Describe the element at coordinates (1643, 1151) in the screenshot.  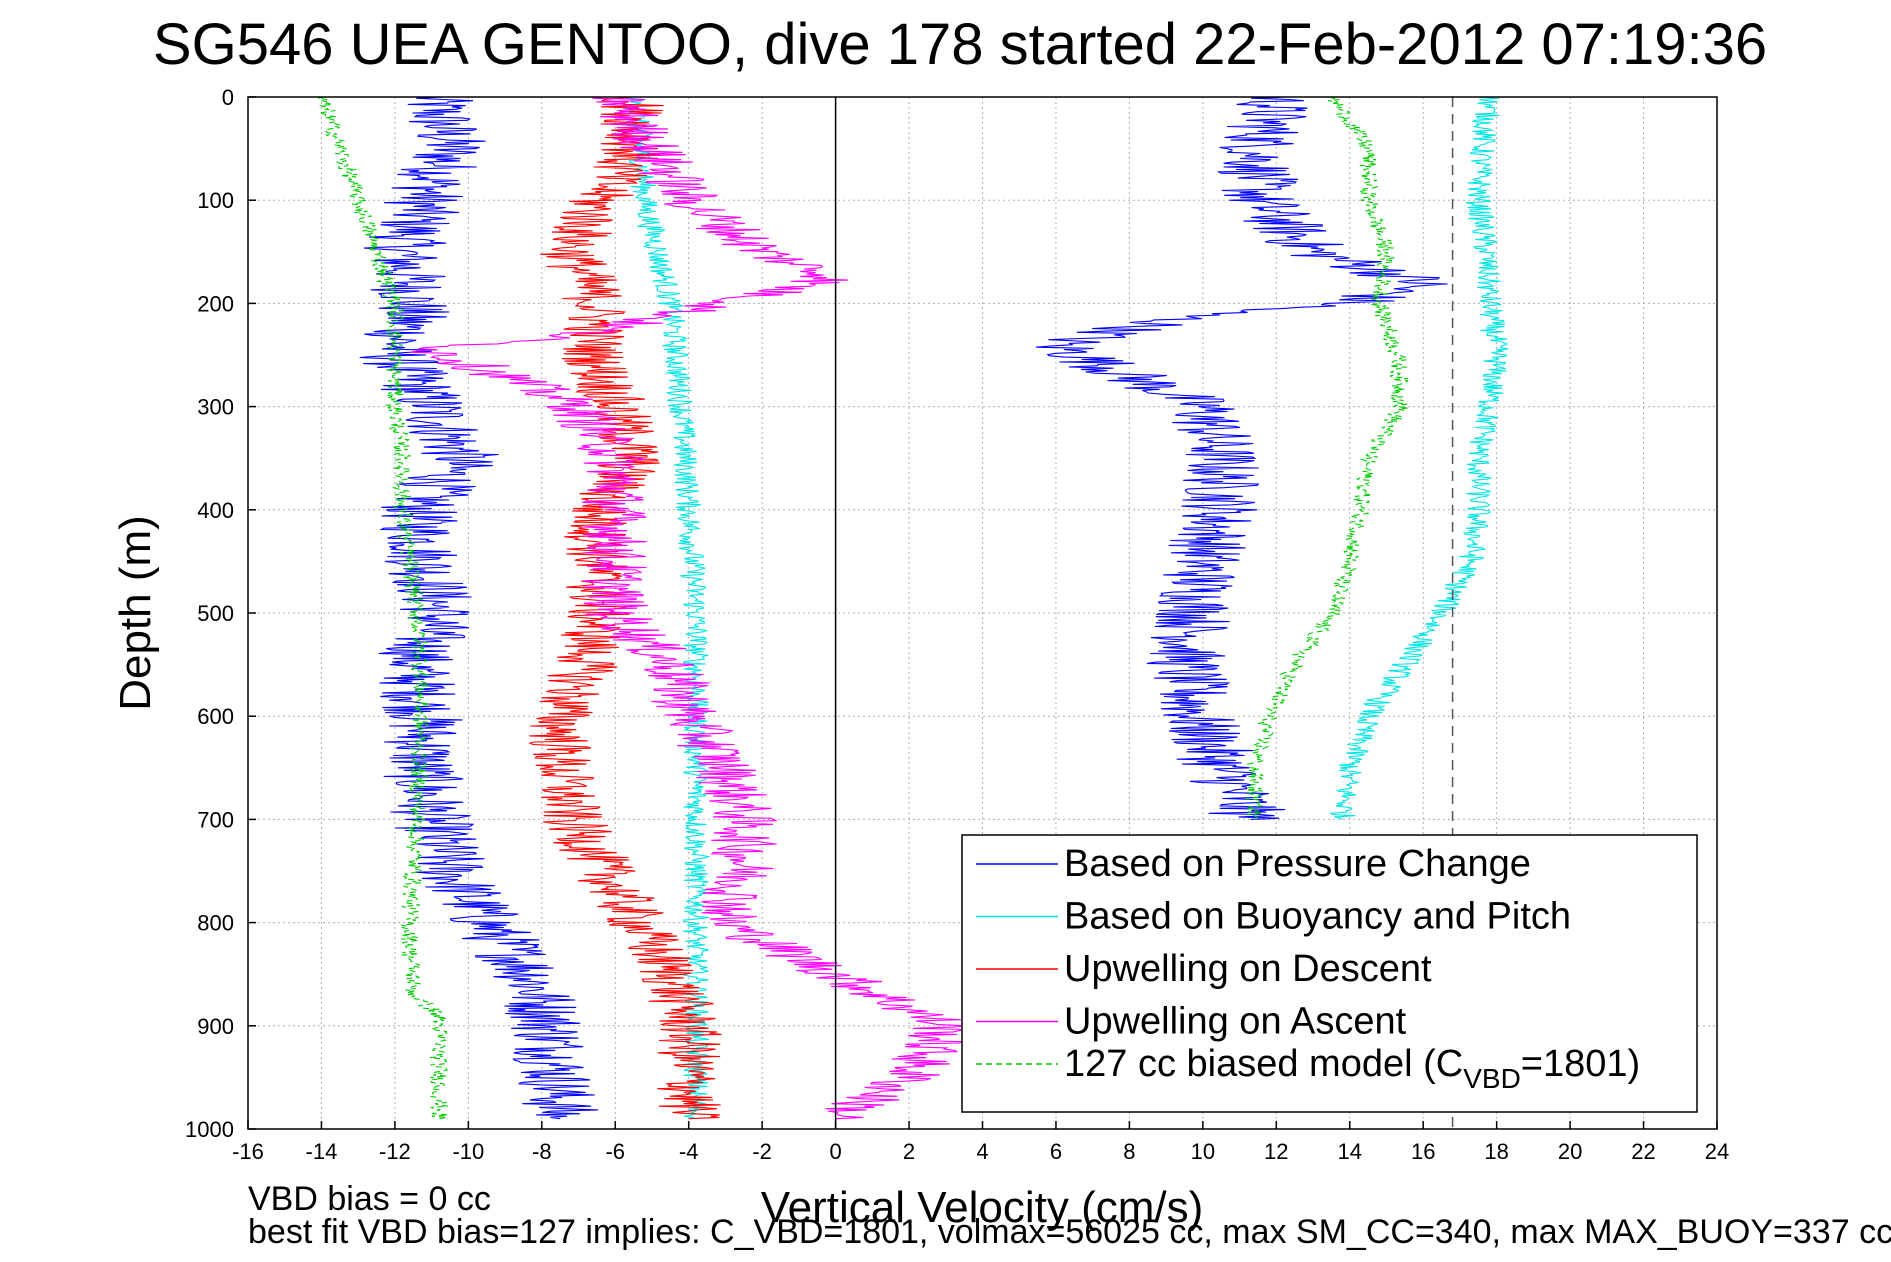
I see `x-tick-label: 22` at that location.